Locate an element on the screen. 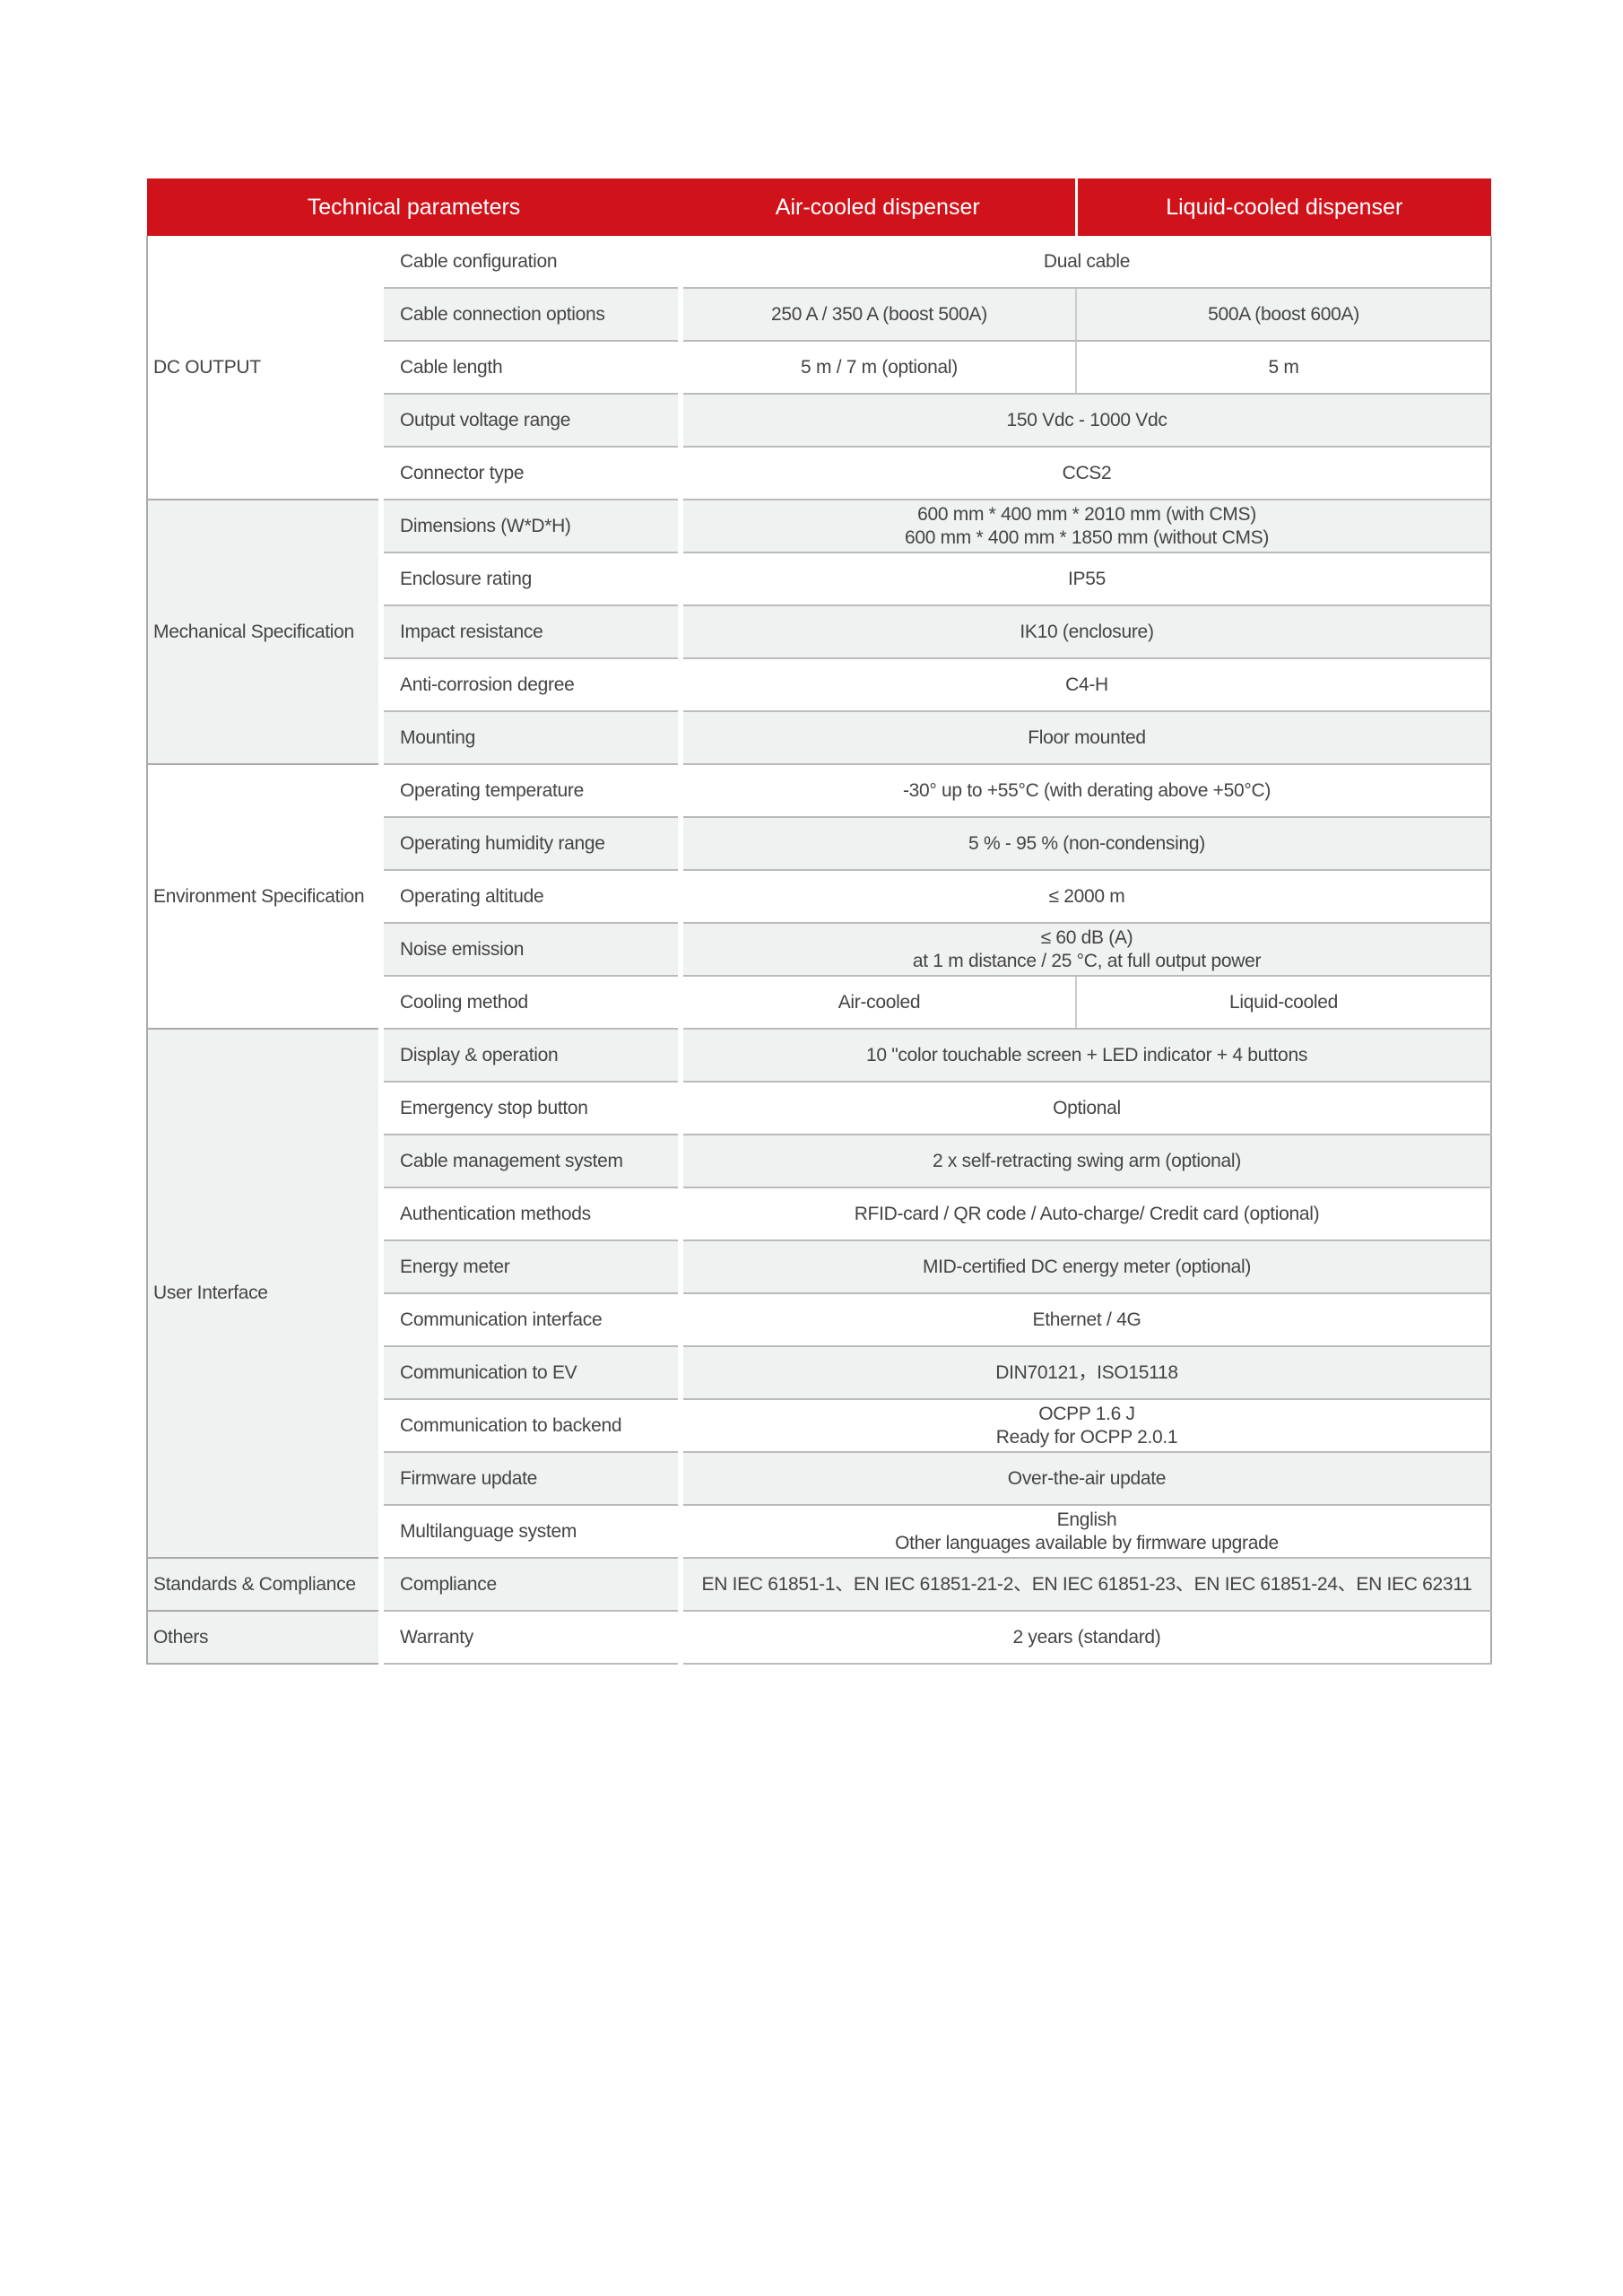  parameter-name: Impact resistance is located at coordinates (532, 632).